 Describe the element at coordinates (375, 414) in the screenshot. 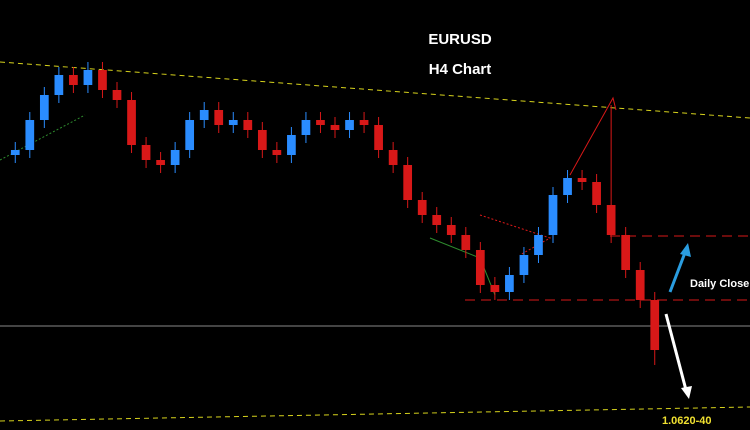

I see `trend-line` at that location.